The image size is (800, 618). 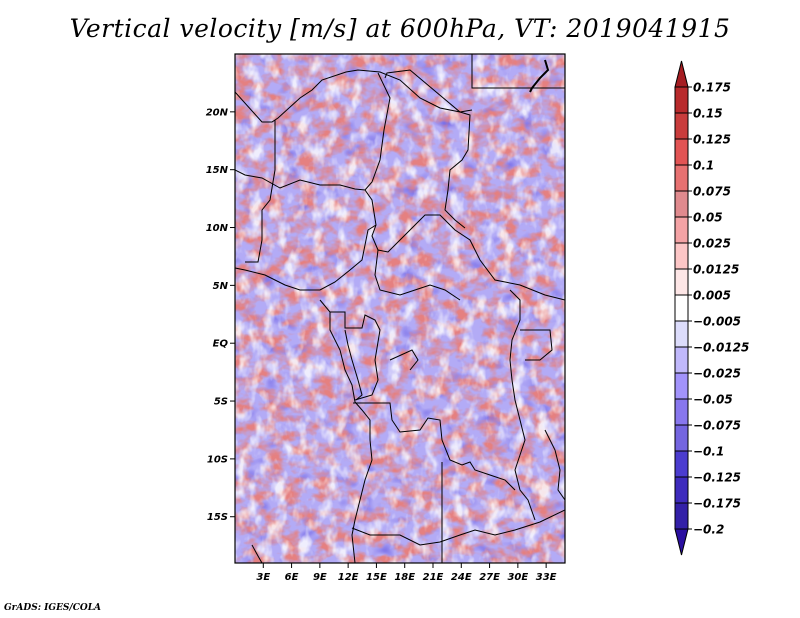 What do you see at coordinates (221, 402) in the screenshot?
I see `y-tick-label: 5S` at bounding box center [221, 402].